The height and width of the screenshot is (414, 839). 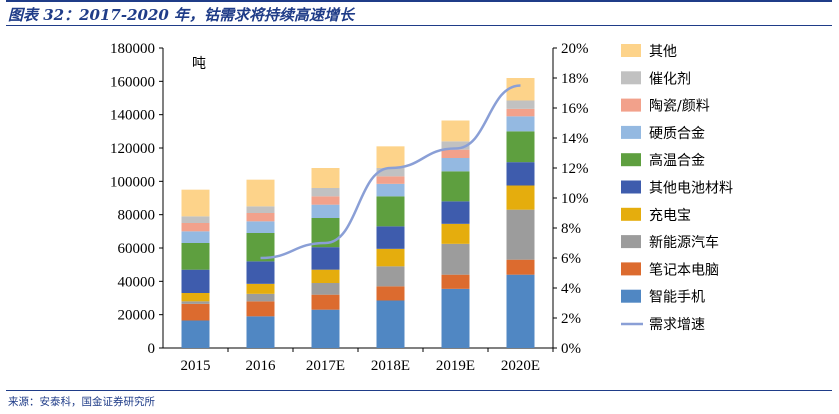 I want to click on y-tick-label: 40000, so click(x=137, y=282).